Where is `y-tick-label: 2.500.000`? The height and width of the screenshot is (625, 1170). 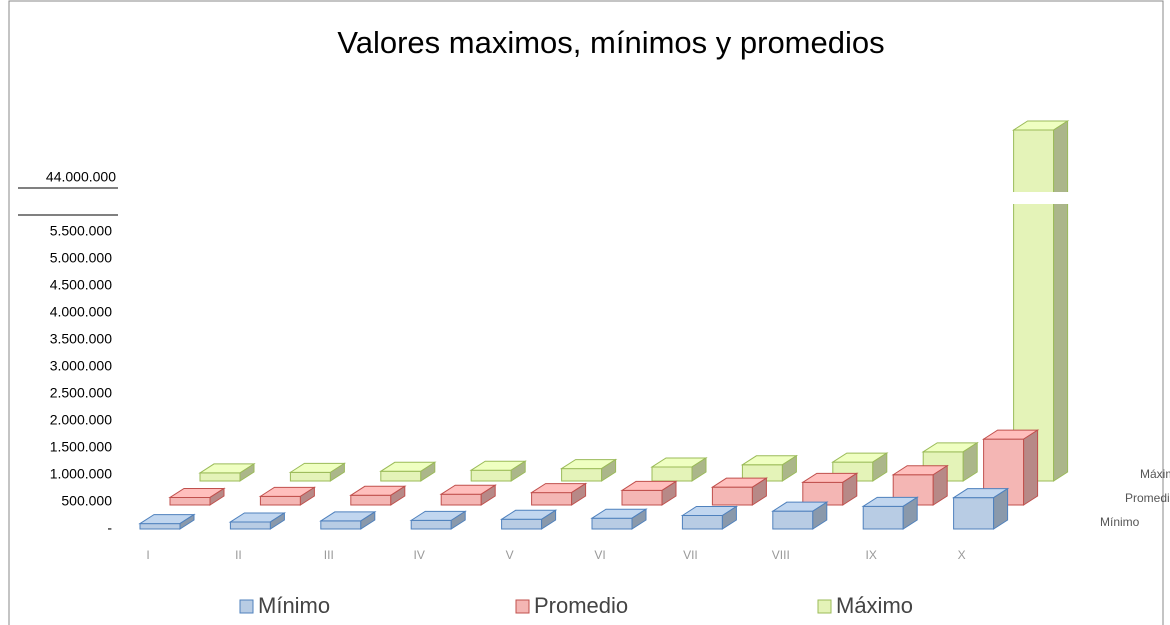
y-tick-label: 2.500.000 is located at coordinates (81, 393).